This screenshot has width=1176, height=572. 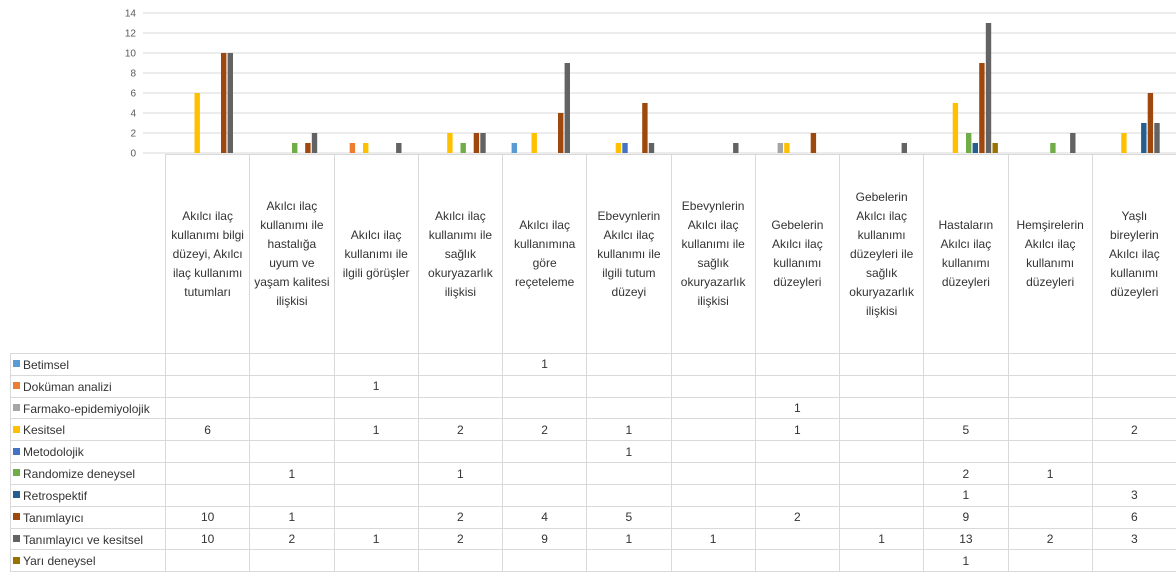 I want to click on legend-entry: Retrospektif, so click(x=88, y=495).